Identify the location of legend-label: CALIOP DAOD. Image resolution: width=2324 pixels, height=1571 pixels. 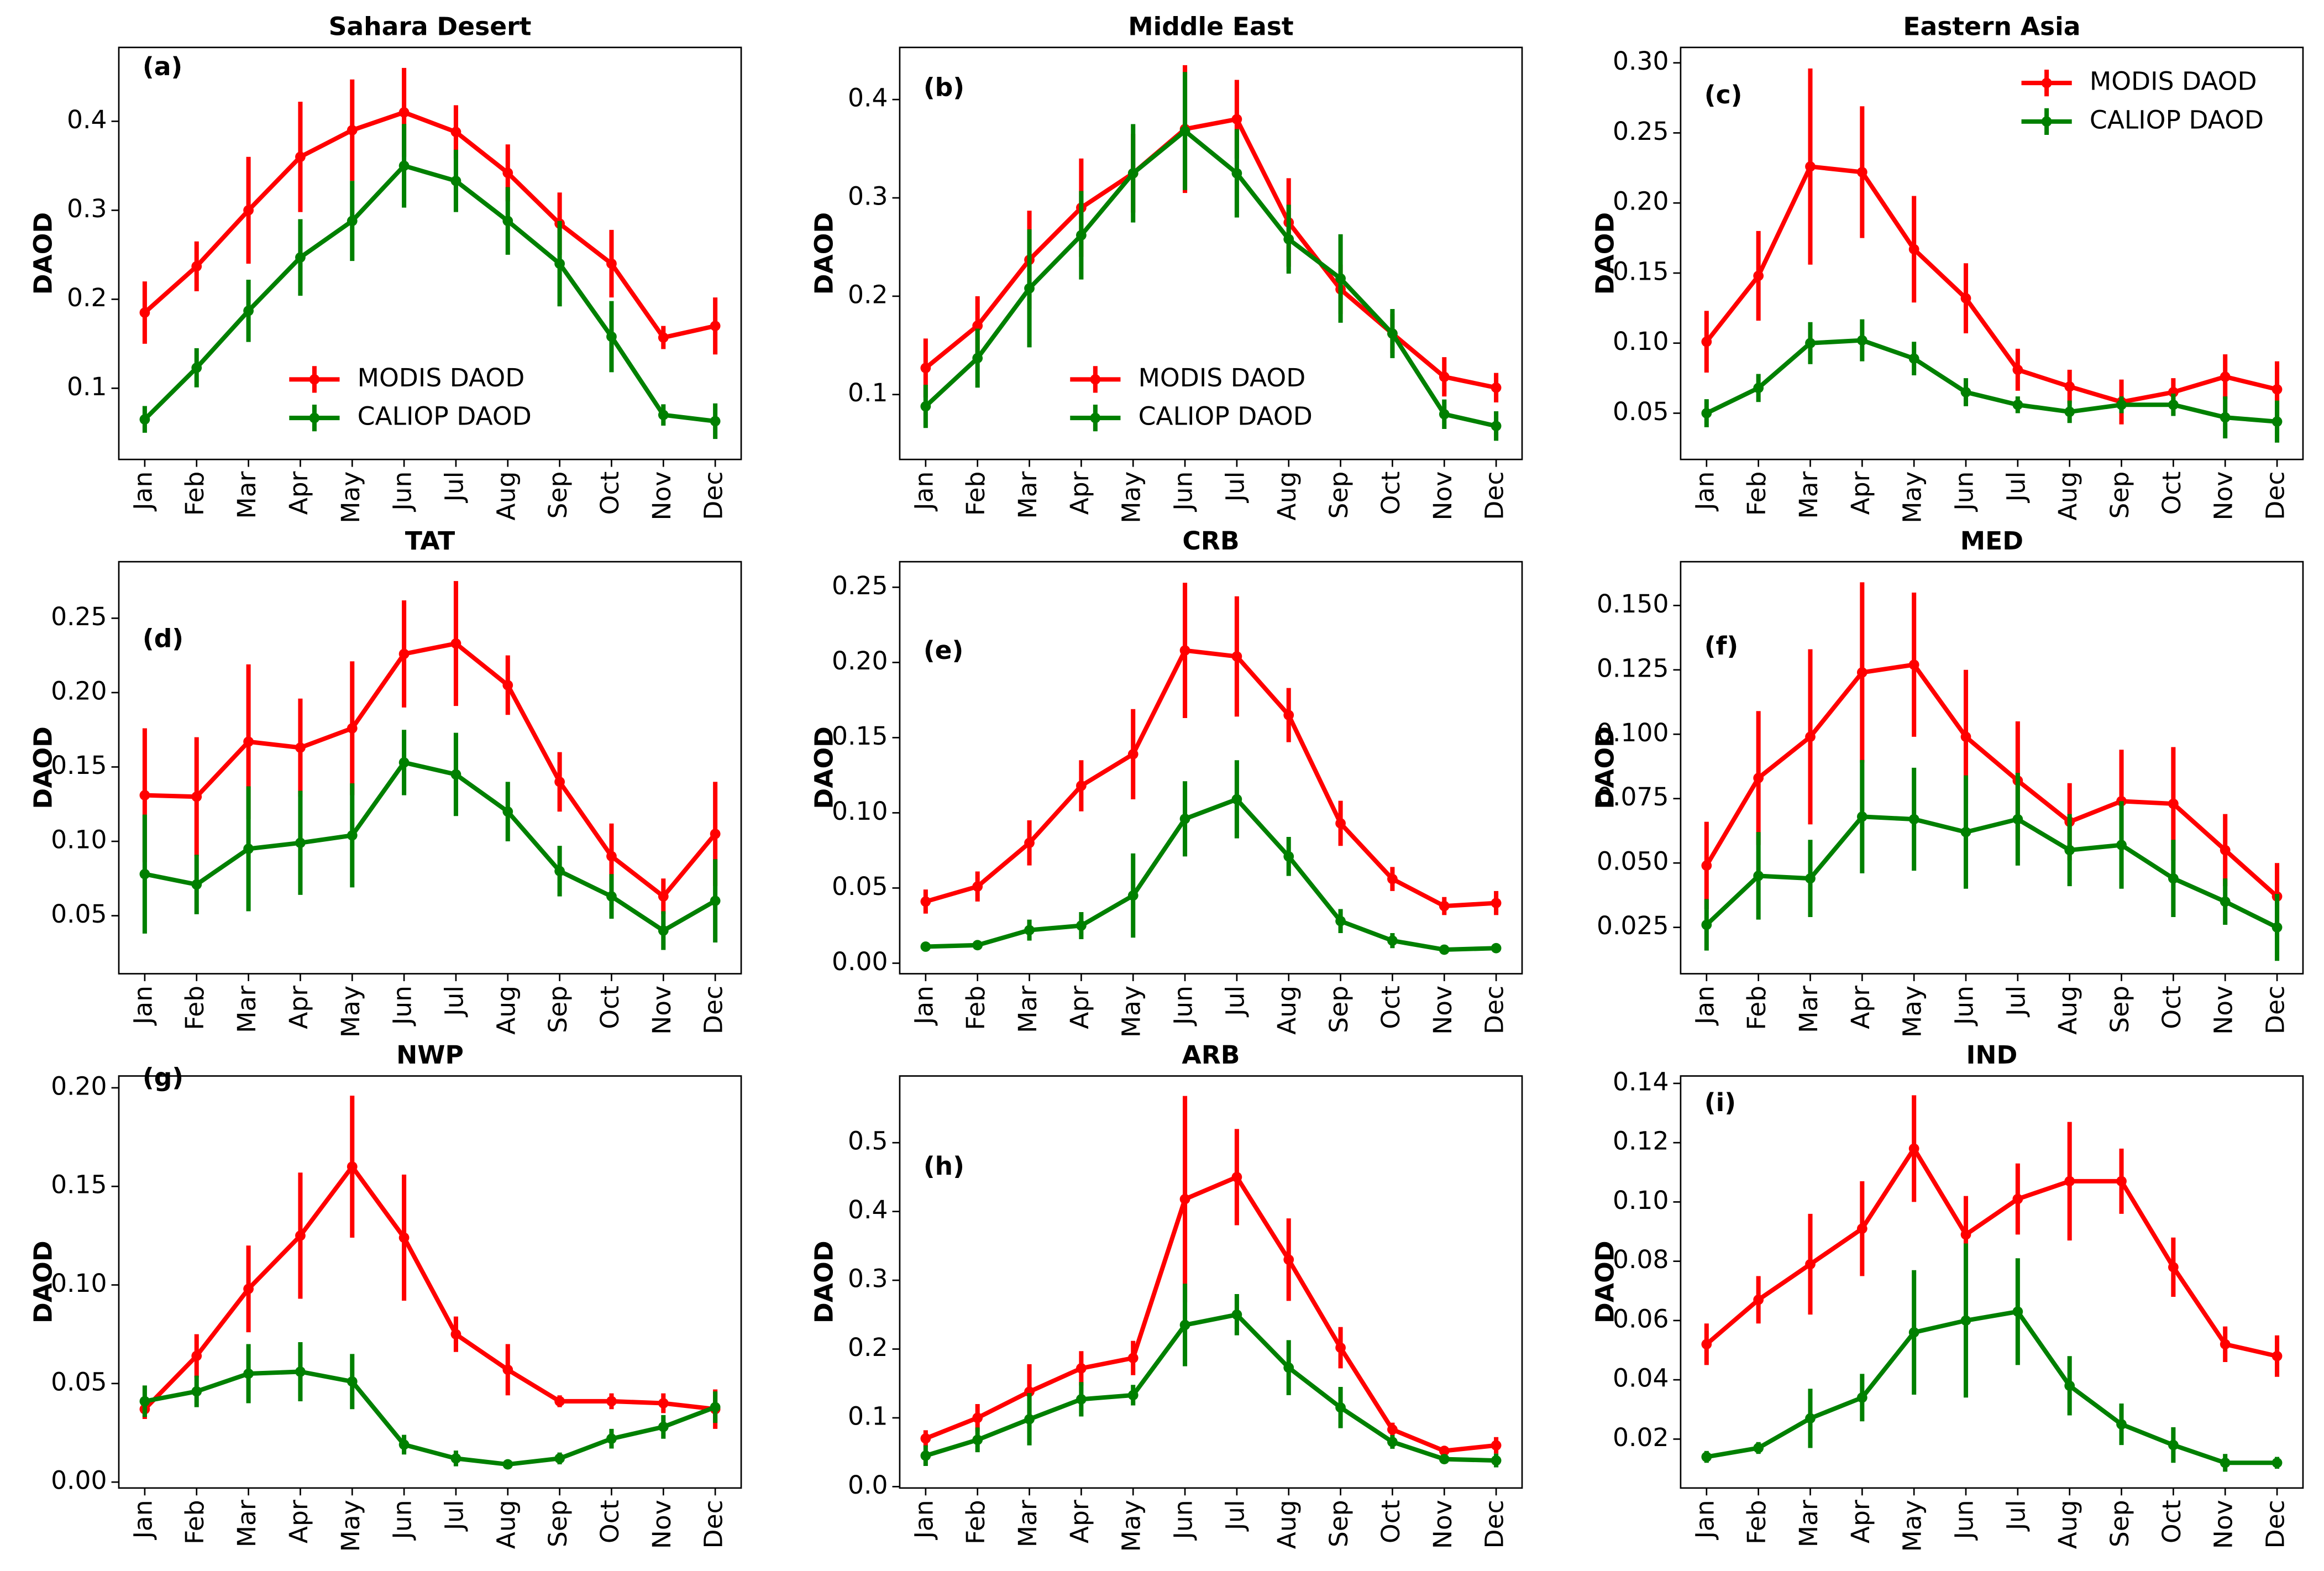
(1226, 416).